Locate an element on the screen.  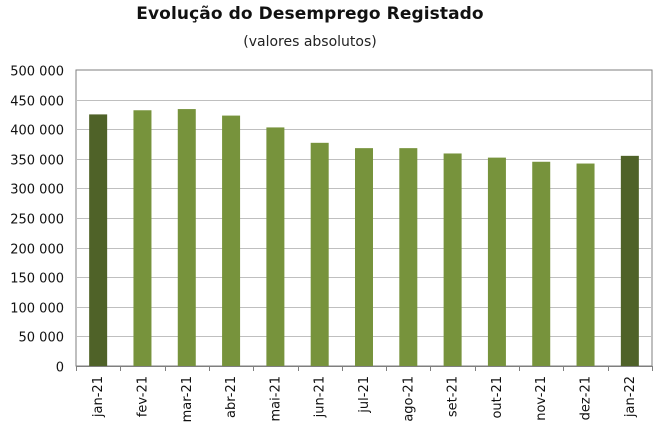
x-tick-label: jan-22 is located at coordinates (630, 397).